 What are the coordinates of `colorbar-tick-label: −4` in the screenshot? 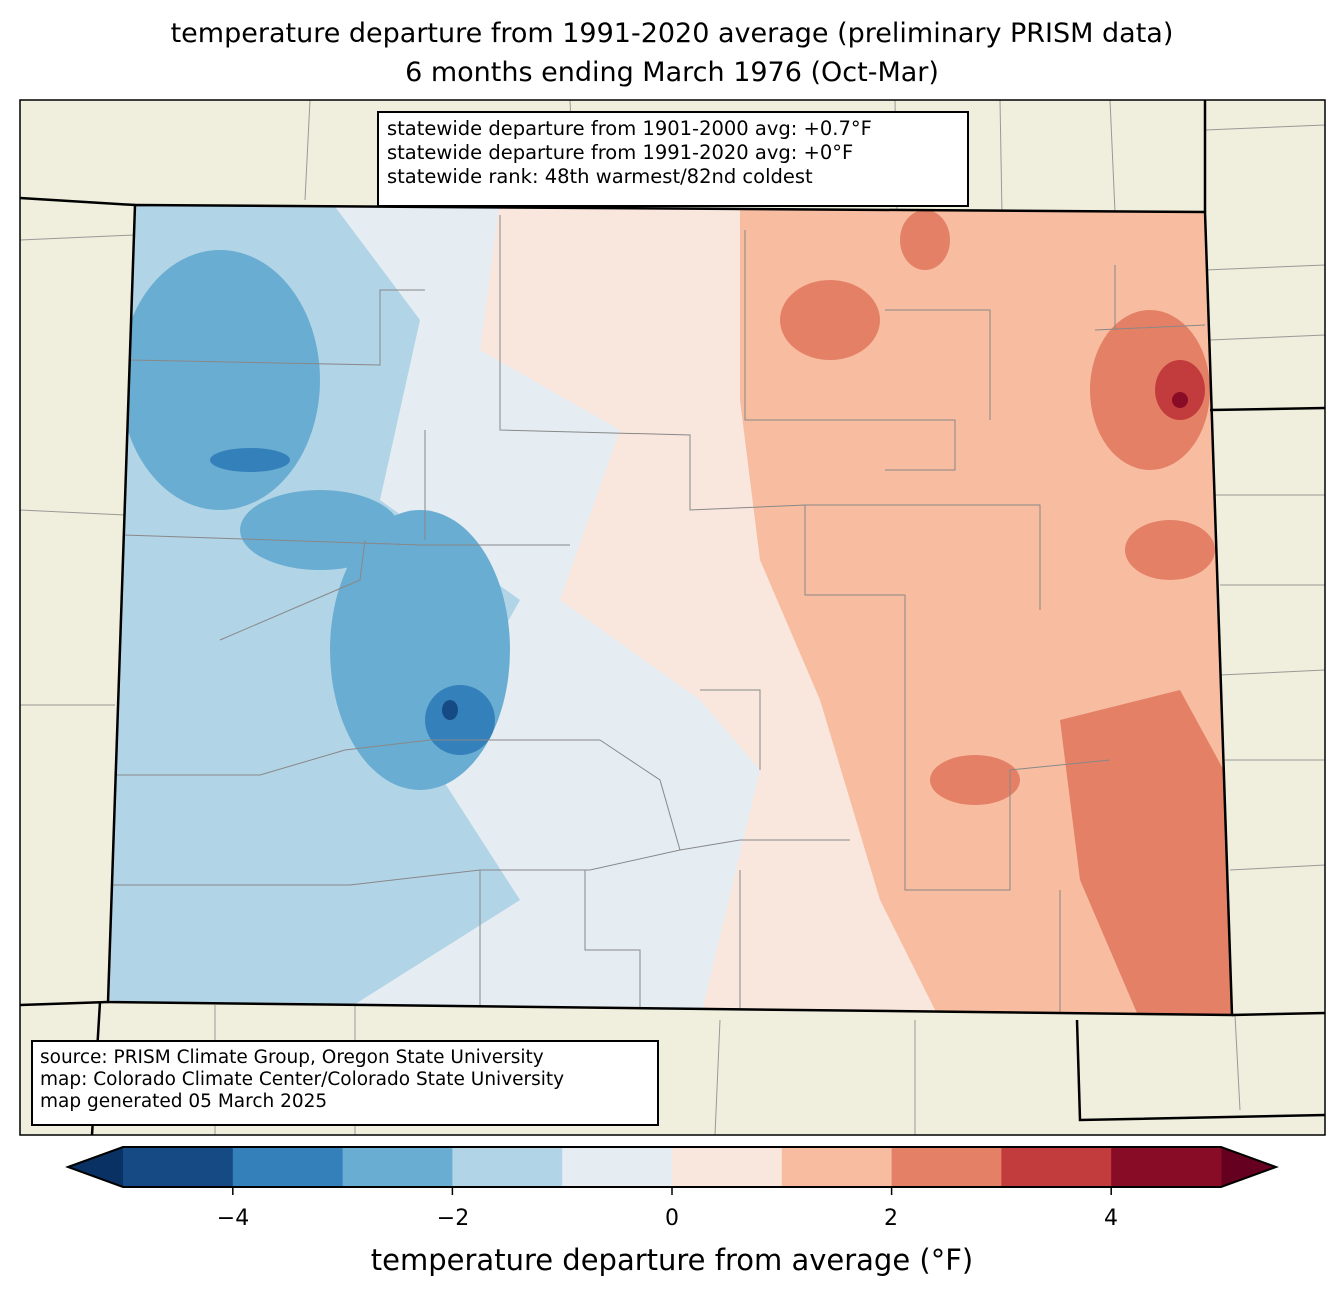 It's located at (233, 1218).